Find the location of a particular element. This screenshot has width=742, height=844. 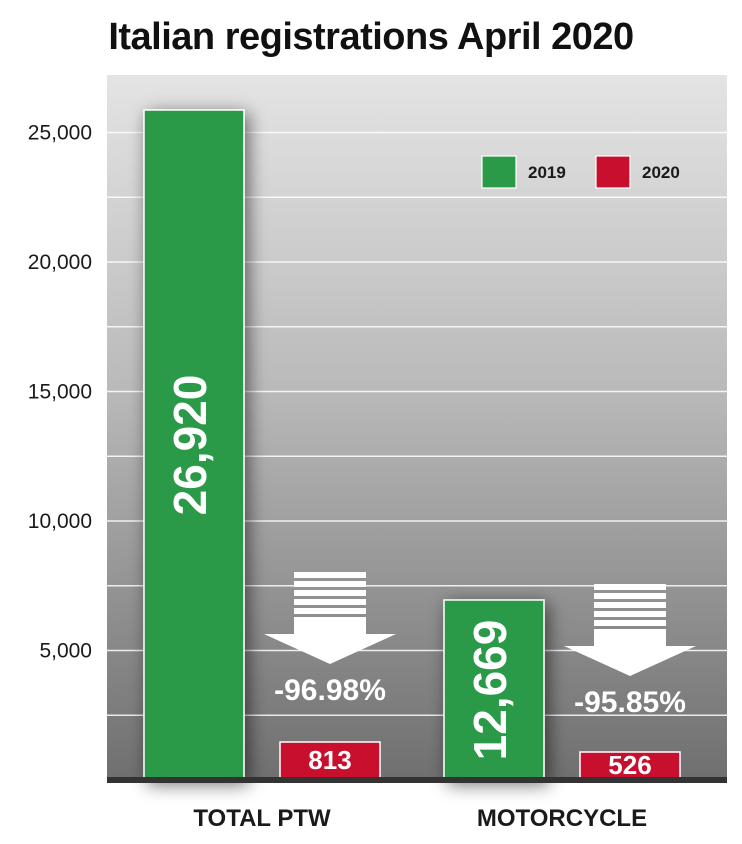

category-label: MOTORCYCLE is located at coordinates (562, 818).